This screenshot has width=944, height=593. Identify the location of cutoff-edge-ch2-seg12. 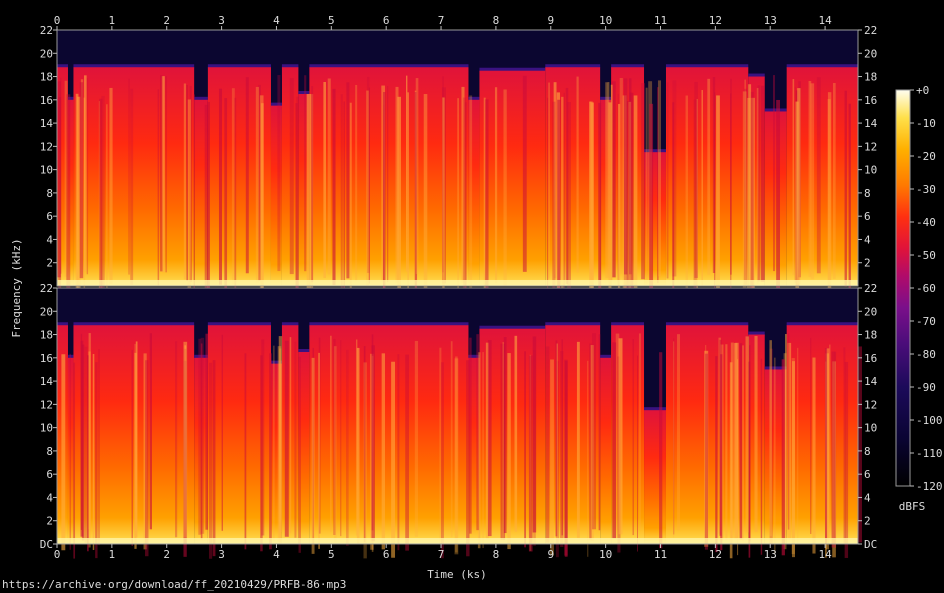
(606, 356).